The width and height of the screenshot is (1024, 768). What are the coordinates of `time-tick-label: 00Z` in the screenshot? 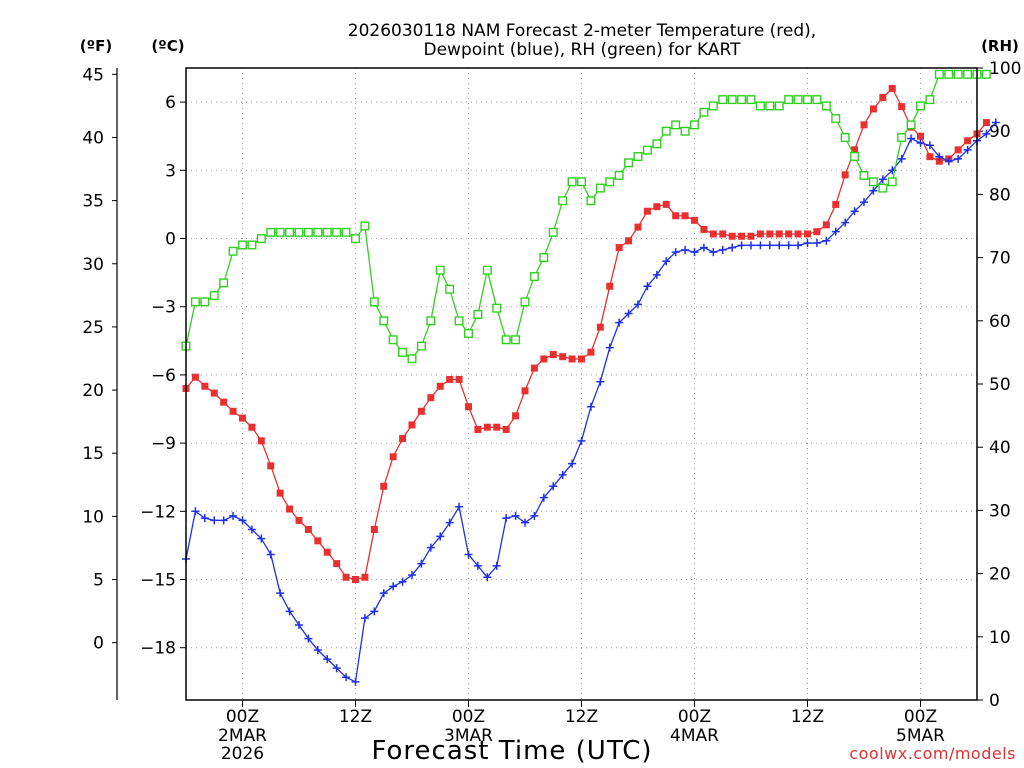 It's located at (242, 717).